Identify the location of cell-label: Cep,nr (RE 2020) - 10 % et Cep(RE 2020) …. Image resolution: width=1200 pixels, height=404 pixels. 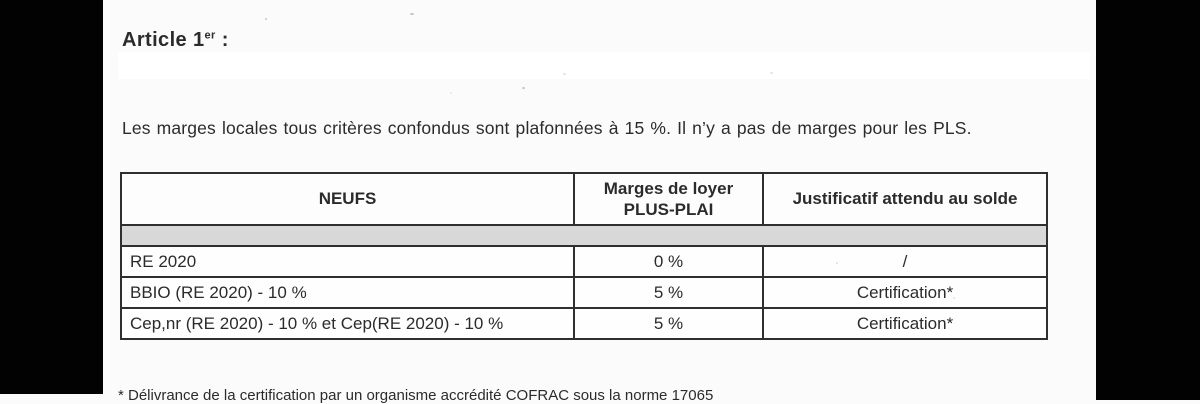
(347, 323).